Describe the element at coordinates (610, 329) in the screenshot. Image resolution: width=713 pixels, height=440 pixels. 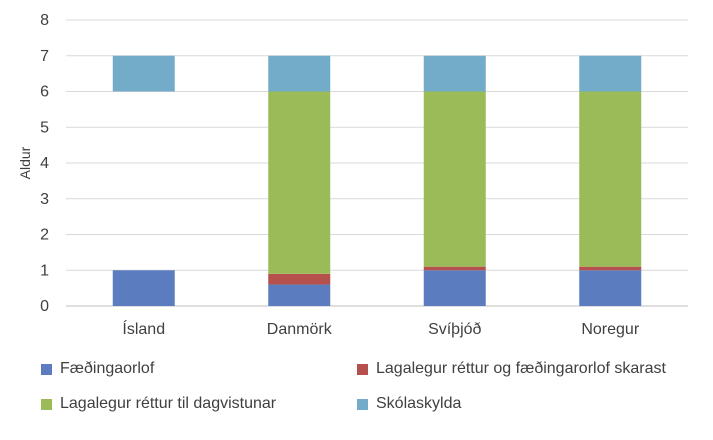
I see `x-category-label: Noregur` at that location.